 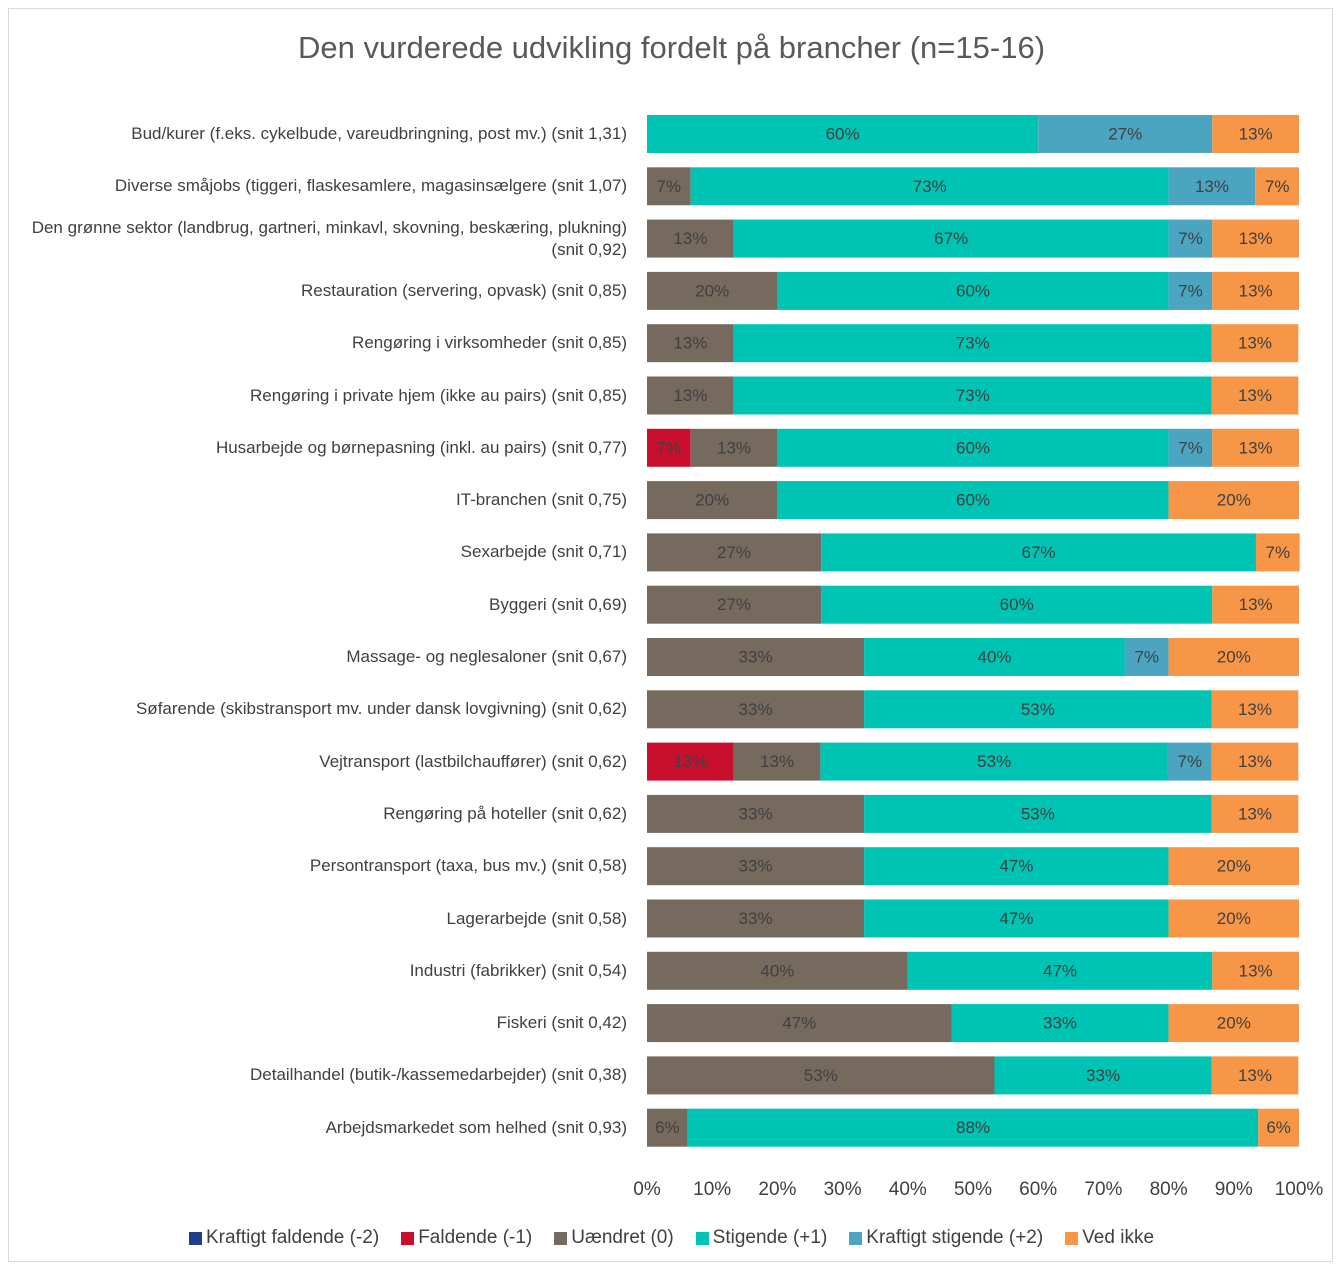 I want to click on value-label: 40%, so click(x=777, y=970).